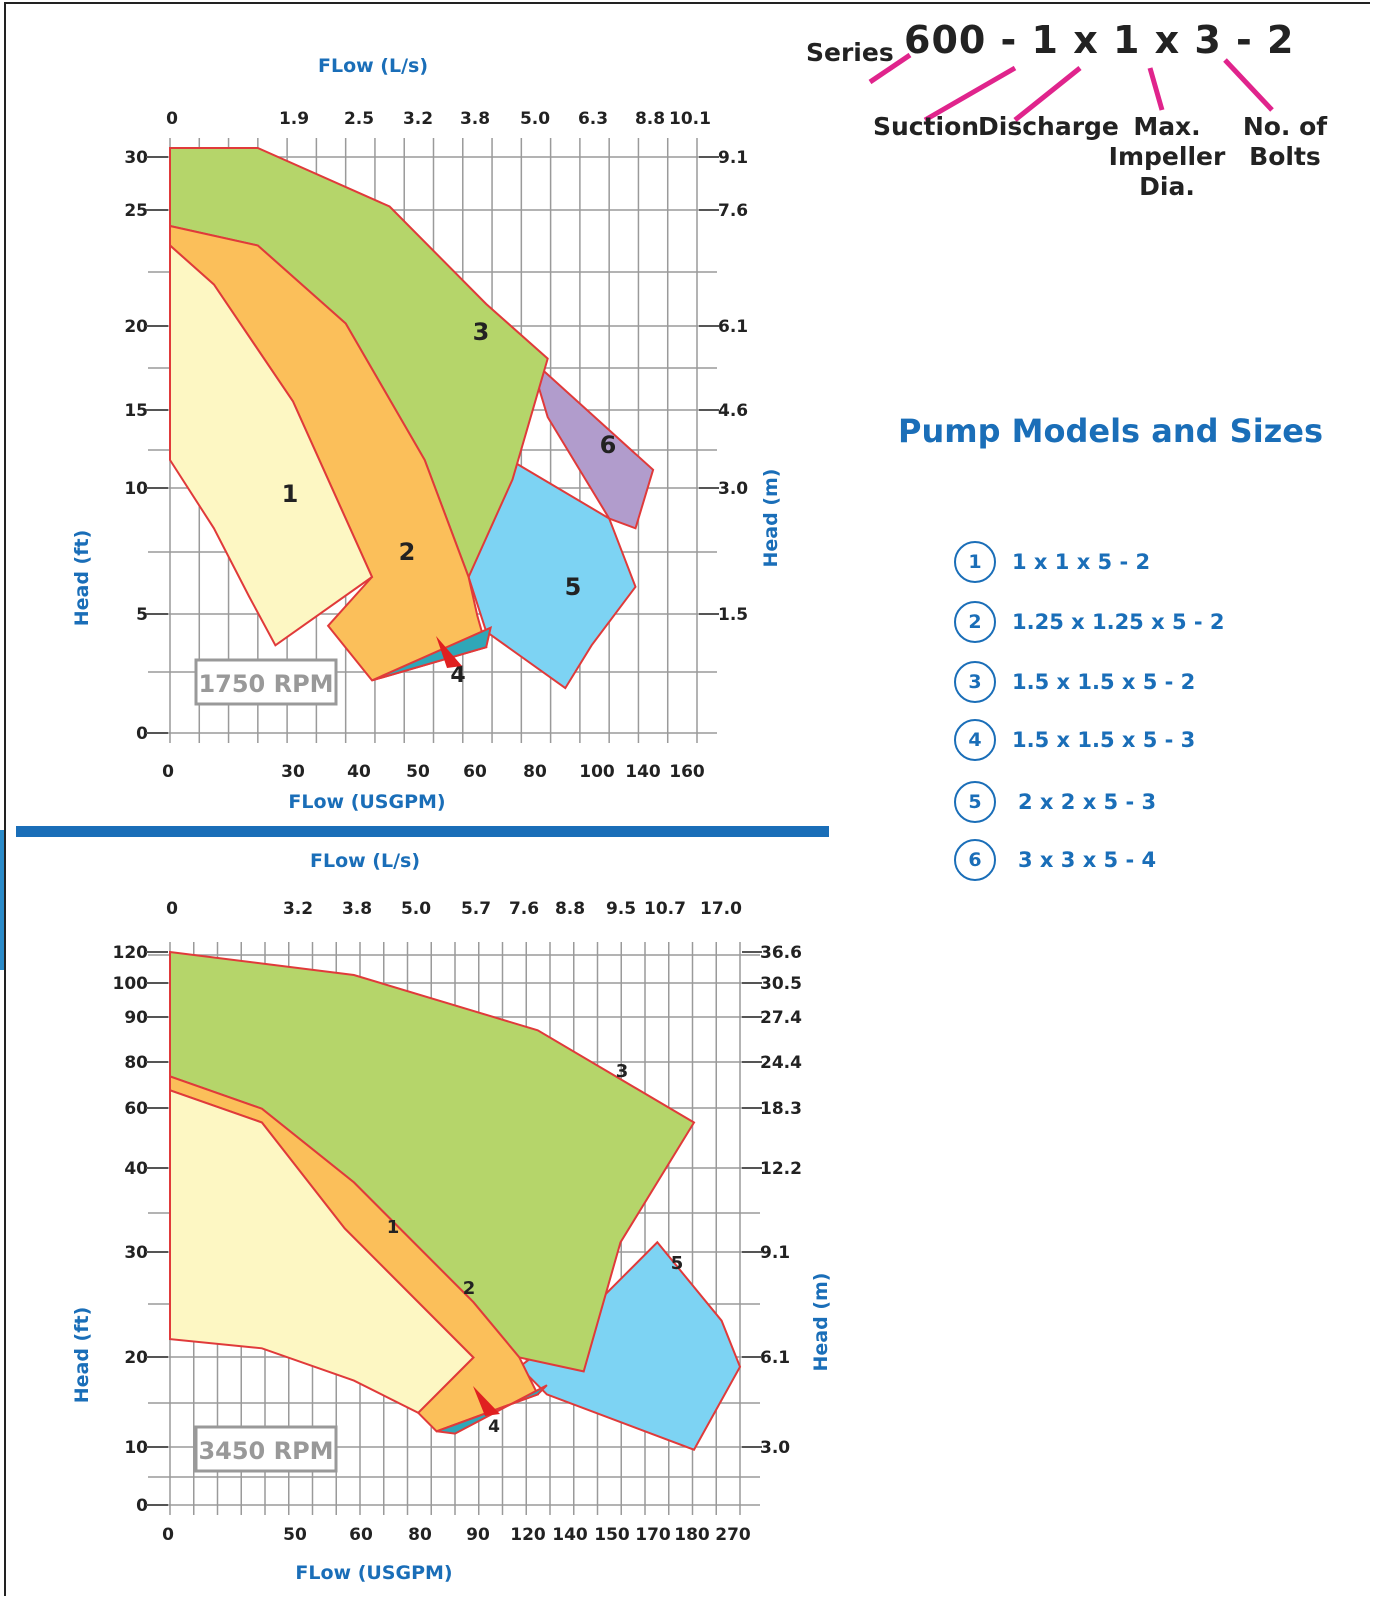 The width and height of the screenshot is (1374, 1597). I want to click on y-tick-m: 12.2, so click(781, 1169).